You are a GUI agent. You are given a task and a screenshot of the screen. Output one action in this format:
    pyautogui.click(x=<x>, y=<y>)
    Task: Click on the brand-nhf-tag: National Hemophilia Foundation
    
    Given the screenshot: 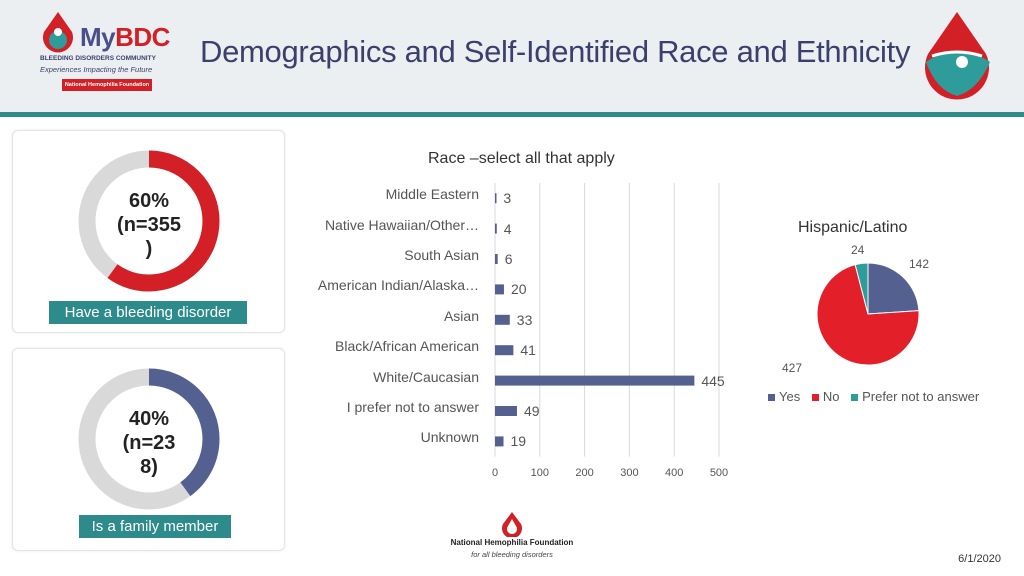 What is the action you would take?
    pyautogui.click(x=107, y=85)
    